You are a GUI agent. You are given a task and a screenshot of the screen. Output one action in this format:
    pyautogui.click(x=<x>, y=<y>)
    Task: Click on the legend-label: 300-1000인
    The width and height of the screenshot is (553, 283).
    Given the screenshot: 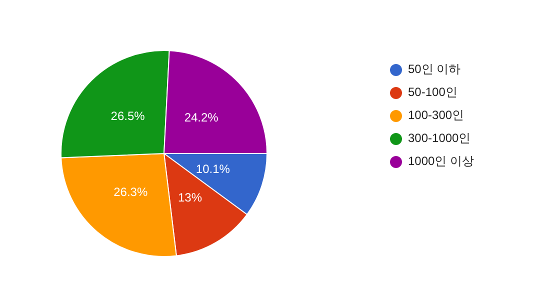 What is the action you would take?
    pyautogui.click(x=439, y=138)
    